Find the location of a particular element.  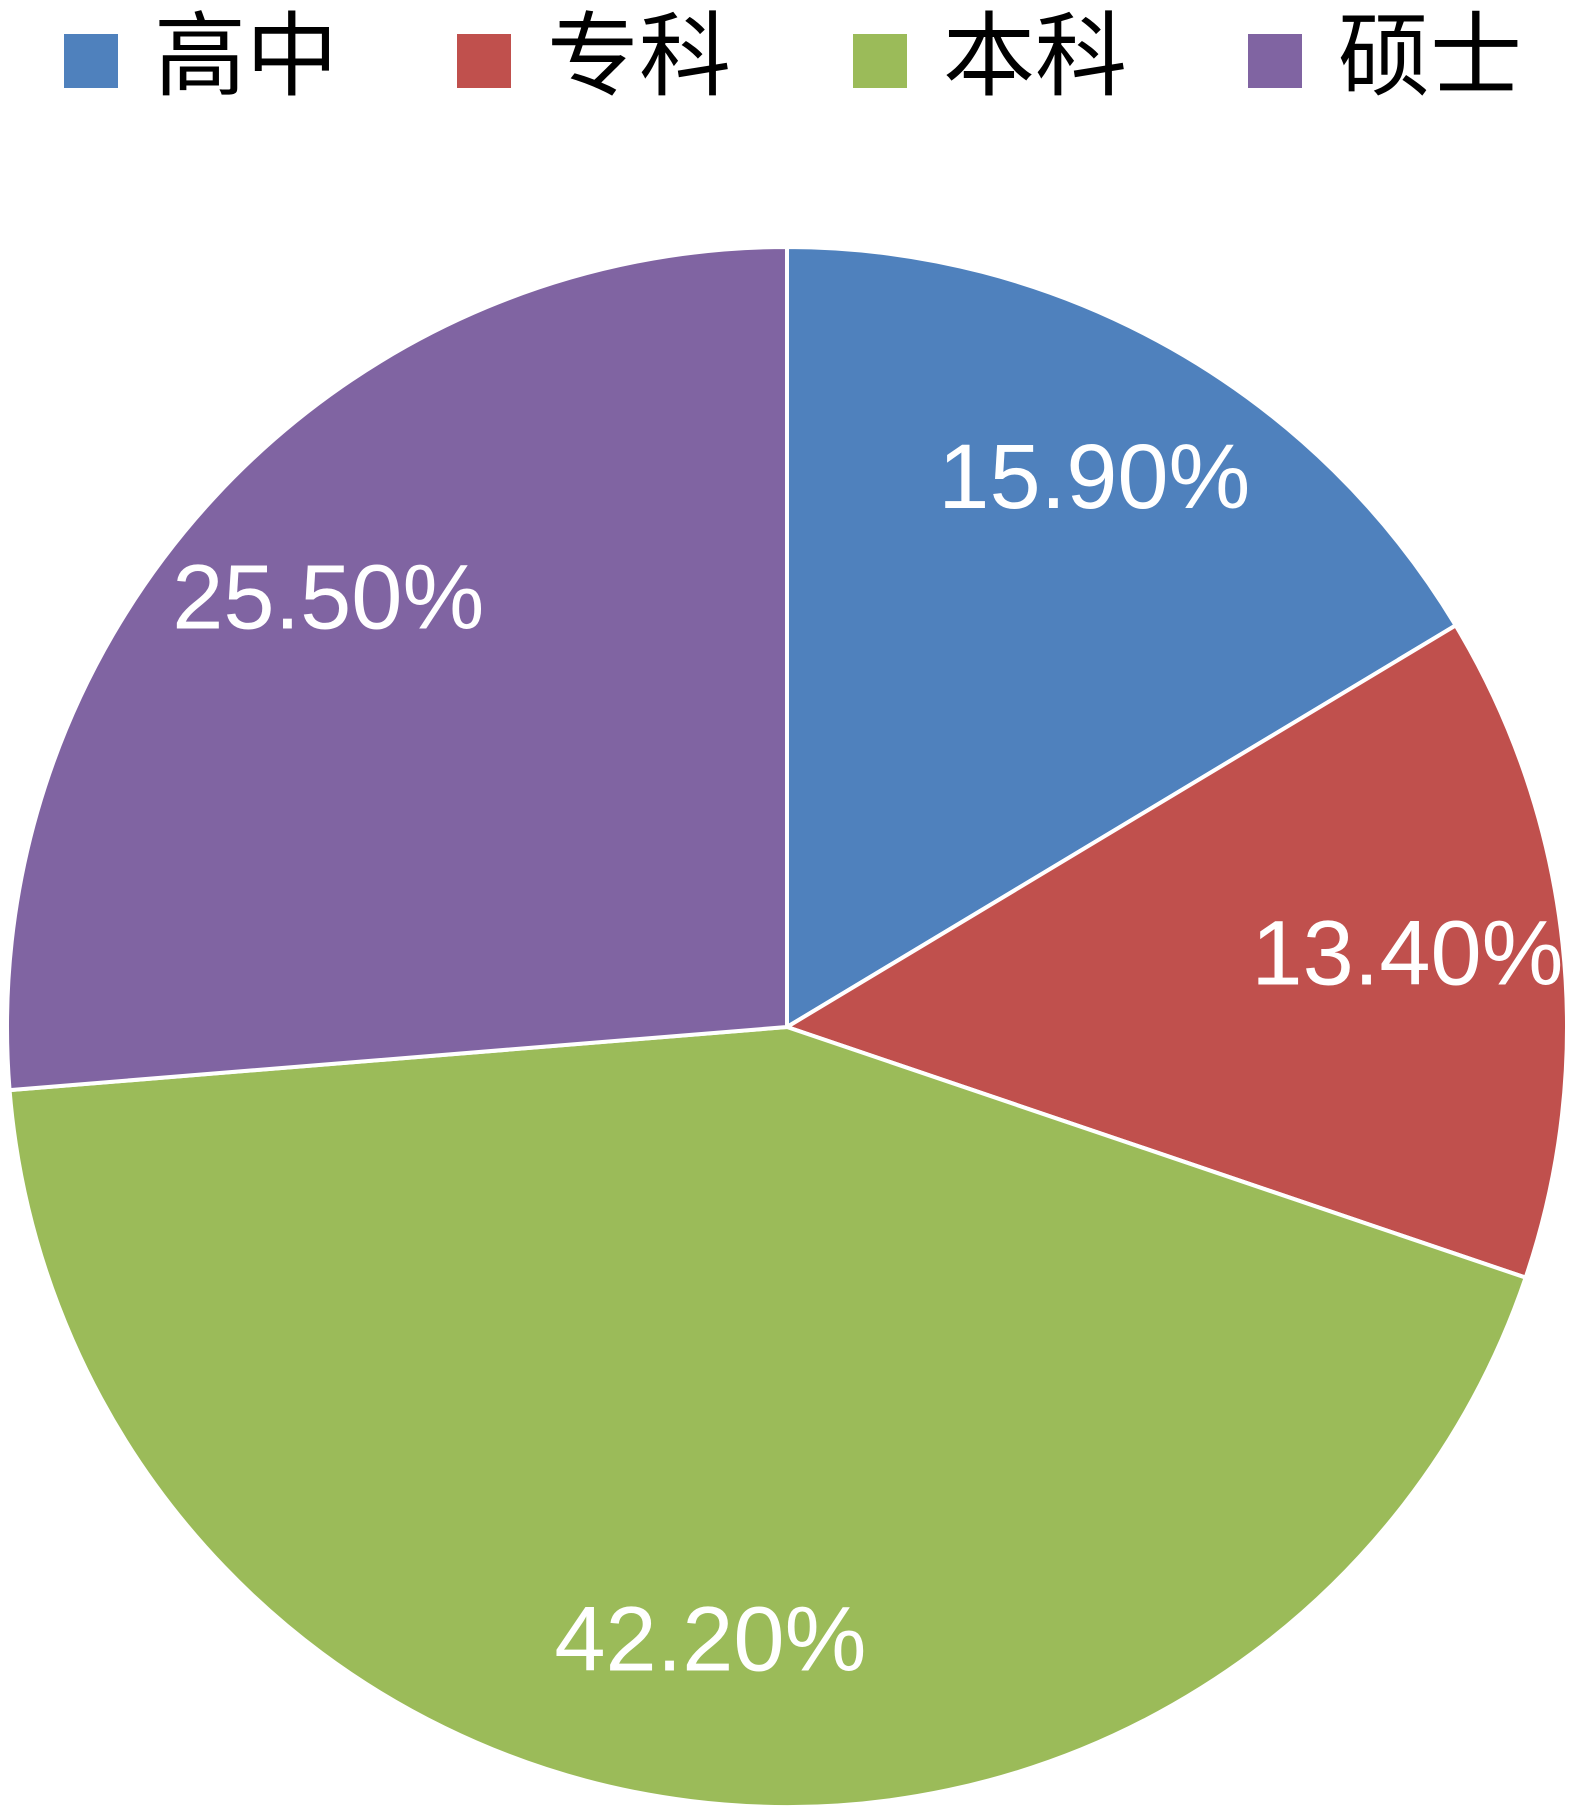

value-label: 15.90% is located at coordinates (1094, 477).